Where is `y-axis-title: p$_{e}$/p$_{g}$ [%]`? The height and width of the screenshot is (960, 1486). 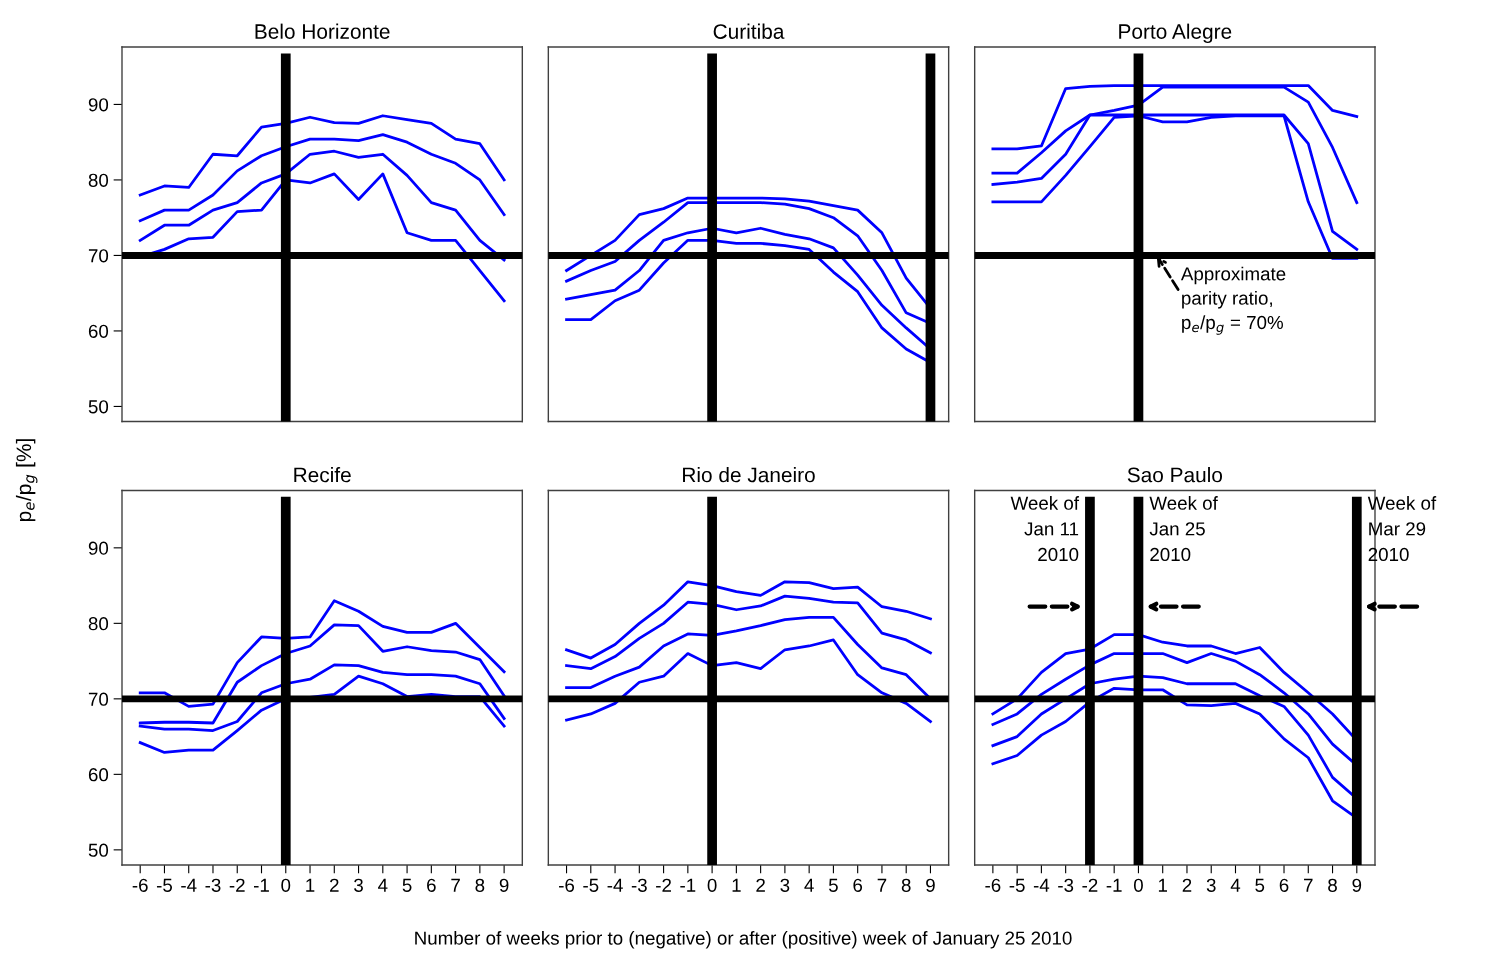 y-axis-title: p$_{e}$/p$_{g}$ [%] is located at coordinates (26, 480).